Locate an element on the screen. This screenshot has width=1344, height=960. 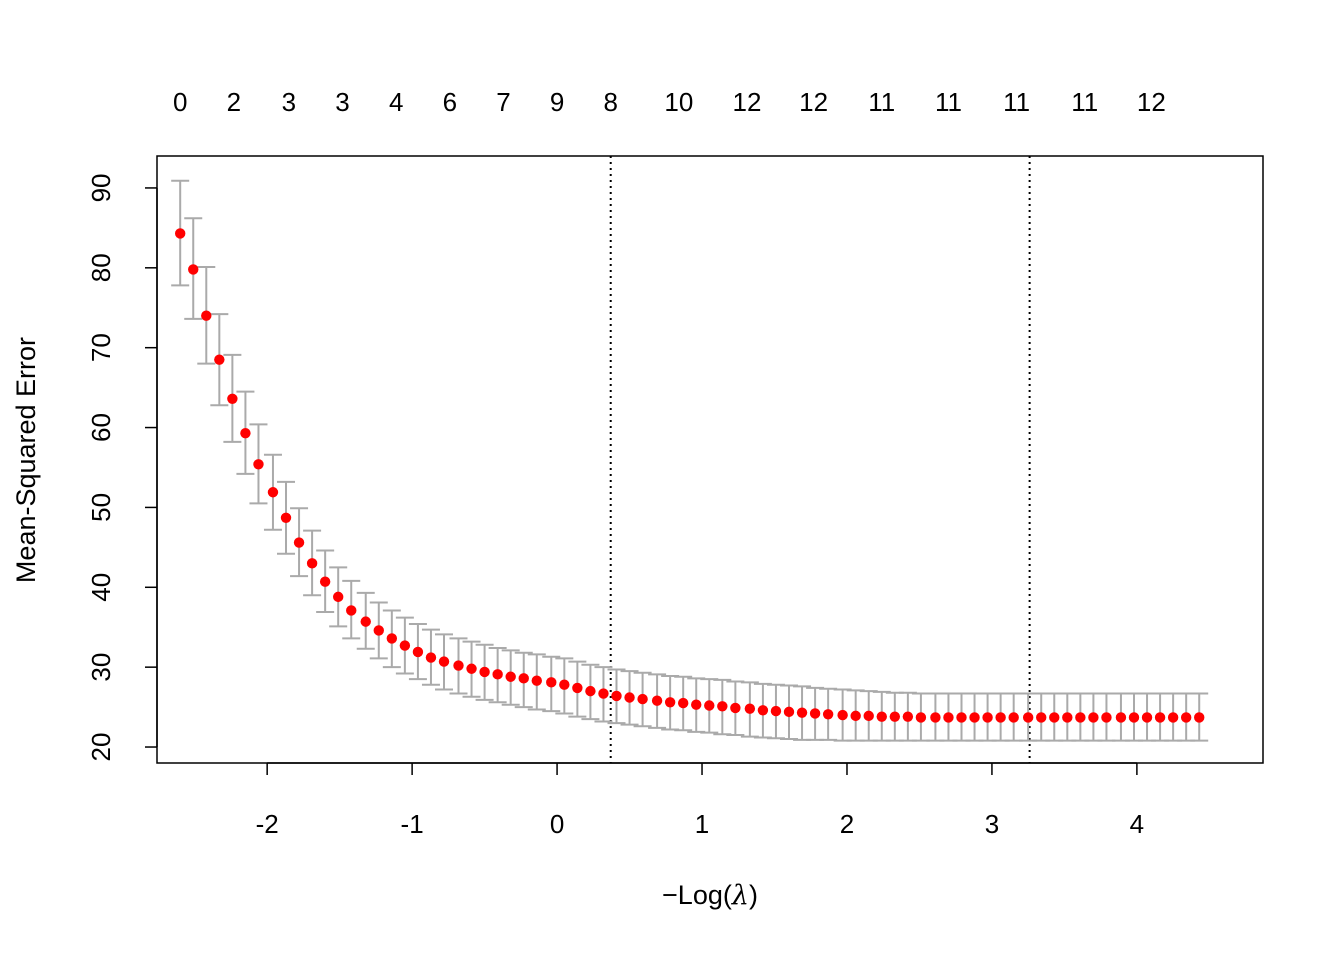
x-axis-title-symbol: λ is located at coordinates (740, 895).